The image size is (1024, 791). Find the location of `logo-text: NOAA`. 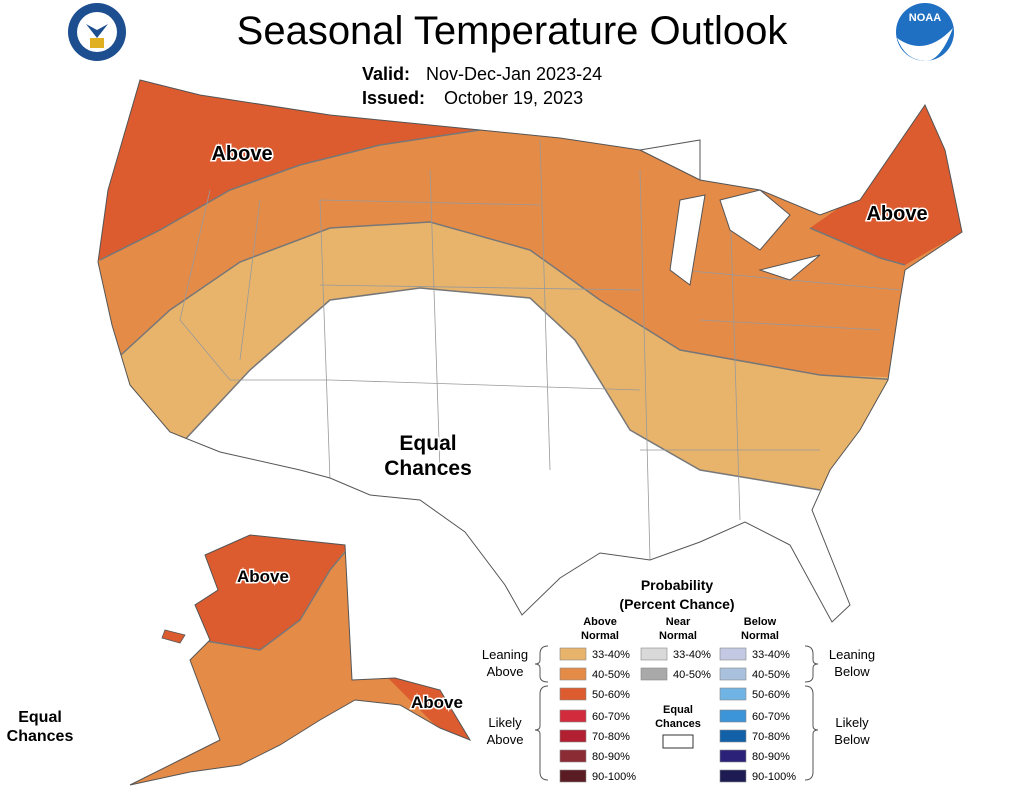

logo-text: NOAA is located at coordinates (925, 18).